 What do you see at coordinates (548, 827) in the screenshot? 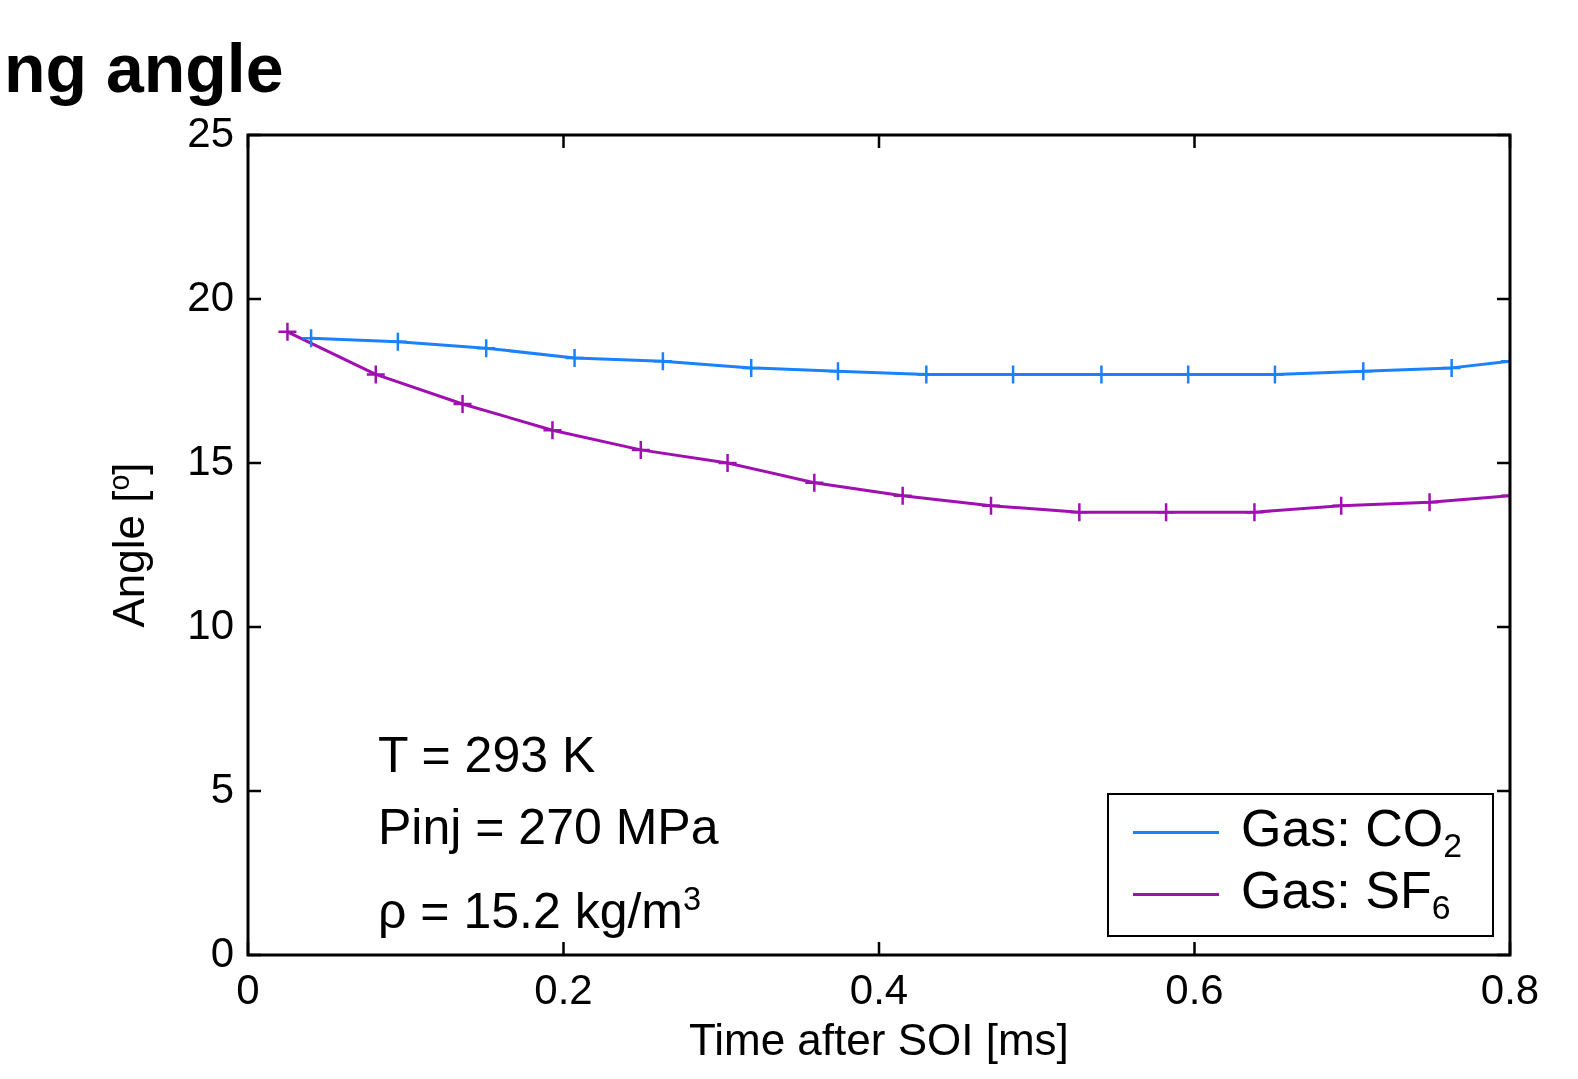
I see `annotation: Pinj = 270 MPa` at bounding box center [548, 827].